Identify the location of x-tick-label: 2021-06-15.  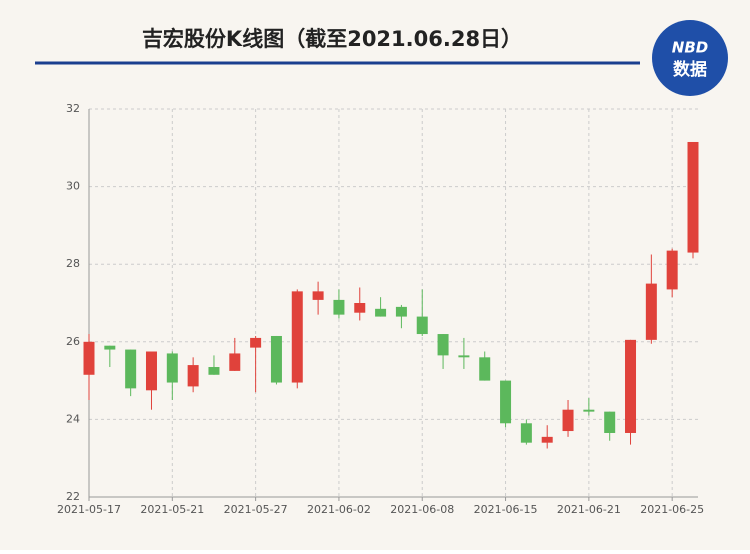
(506, 509).